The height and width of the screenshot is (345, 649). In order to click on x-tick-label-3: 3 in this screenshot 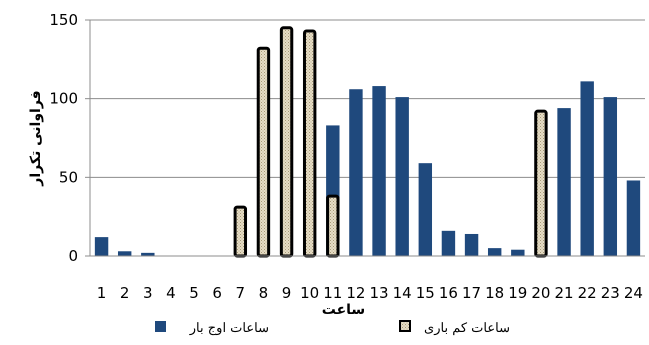, I will do `click(148, 293)`.